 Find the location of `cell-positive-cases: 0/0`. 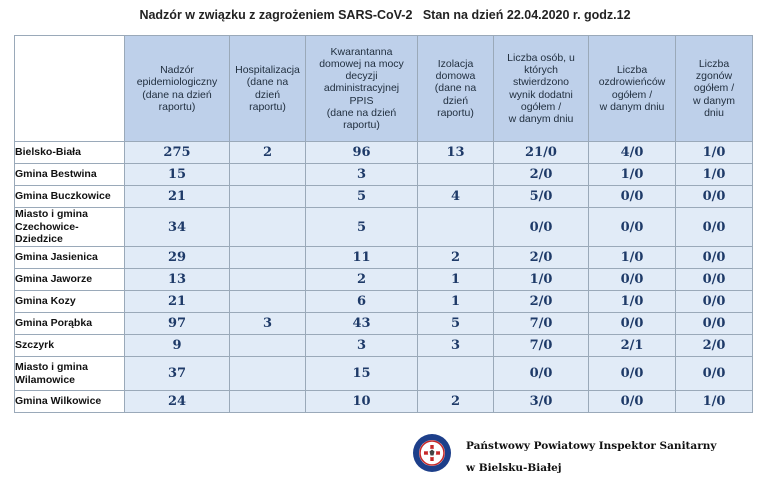

cell-positive-cases: 0/0 is located at coordinates (541, 227).